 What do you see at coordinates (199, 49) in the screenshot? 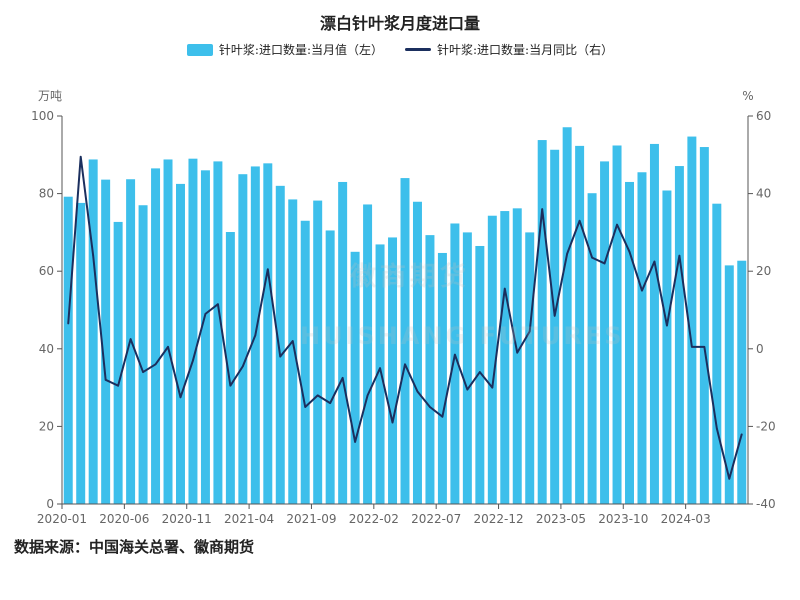
I see `legend-swatch-bars` at bounding box center [199, 49].